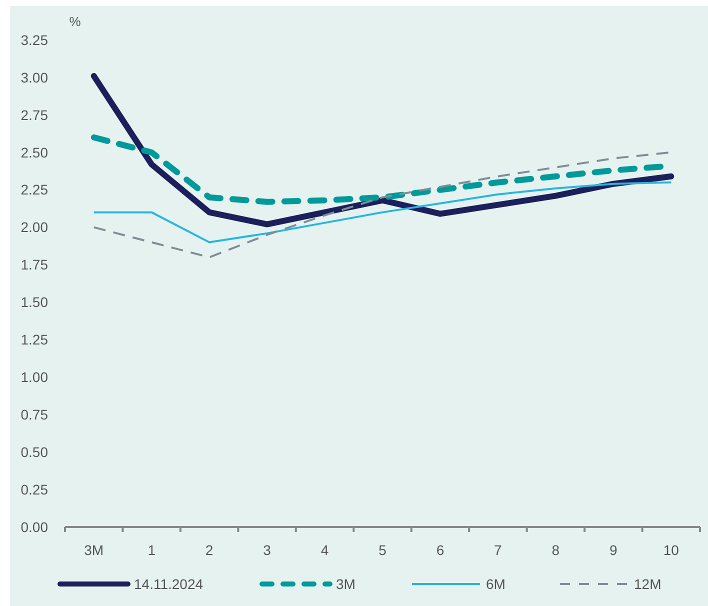  Describe the element at coordinates (152, 550) in the screenshot. I see `x-tick-label: 1` at that location.